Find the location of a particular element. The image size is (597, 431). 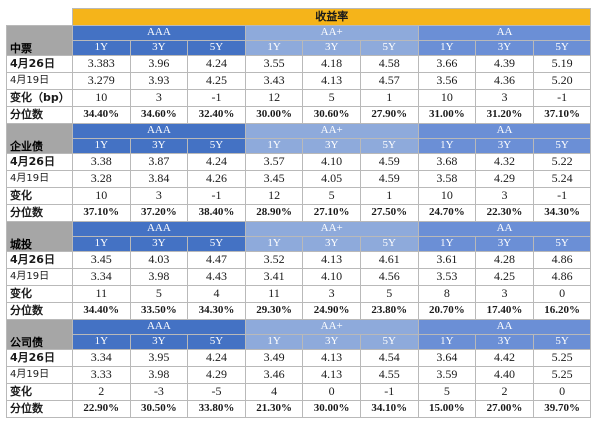

corner-cell is located at coordinates (39, 17).